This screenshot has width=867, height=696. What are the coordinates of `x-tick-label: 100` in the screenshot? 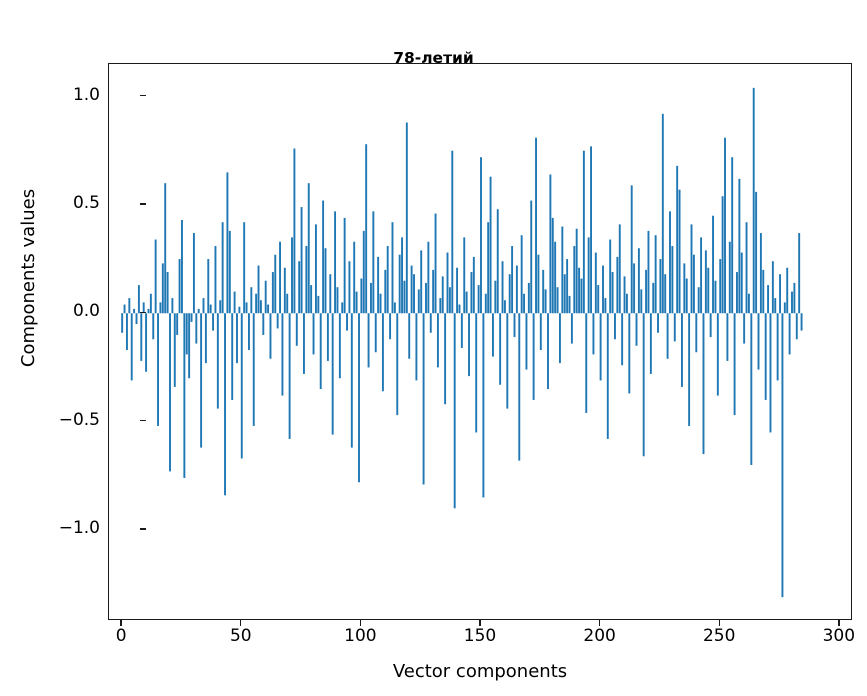 It's located at (360, 636).